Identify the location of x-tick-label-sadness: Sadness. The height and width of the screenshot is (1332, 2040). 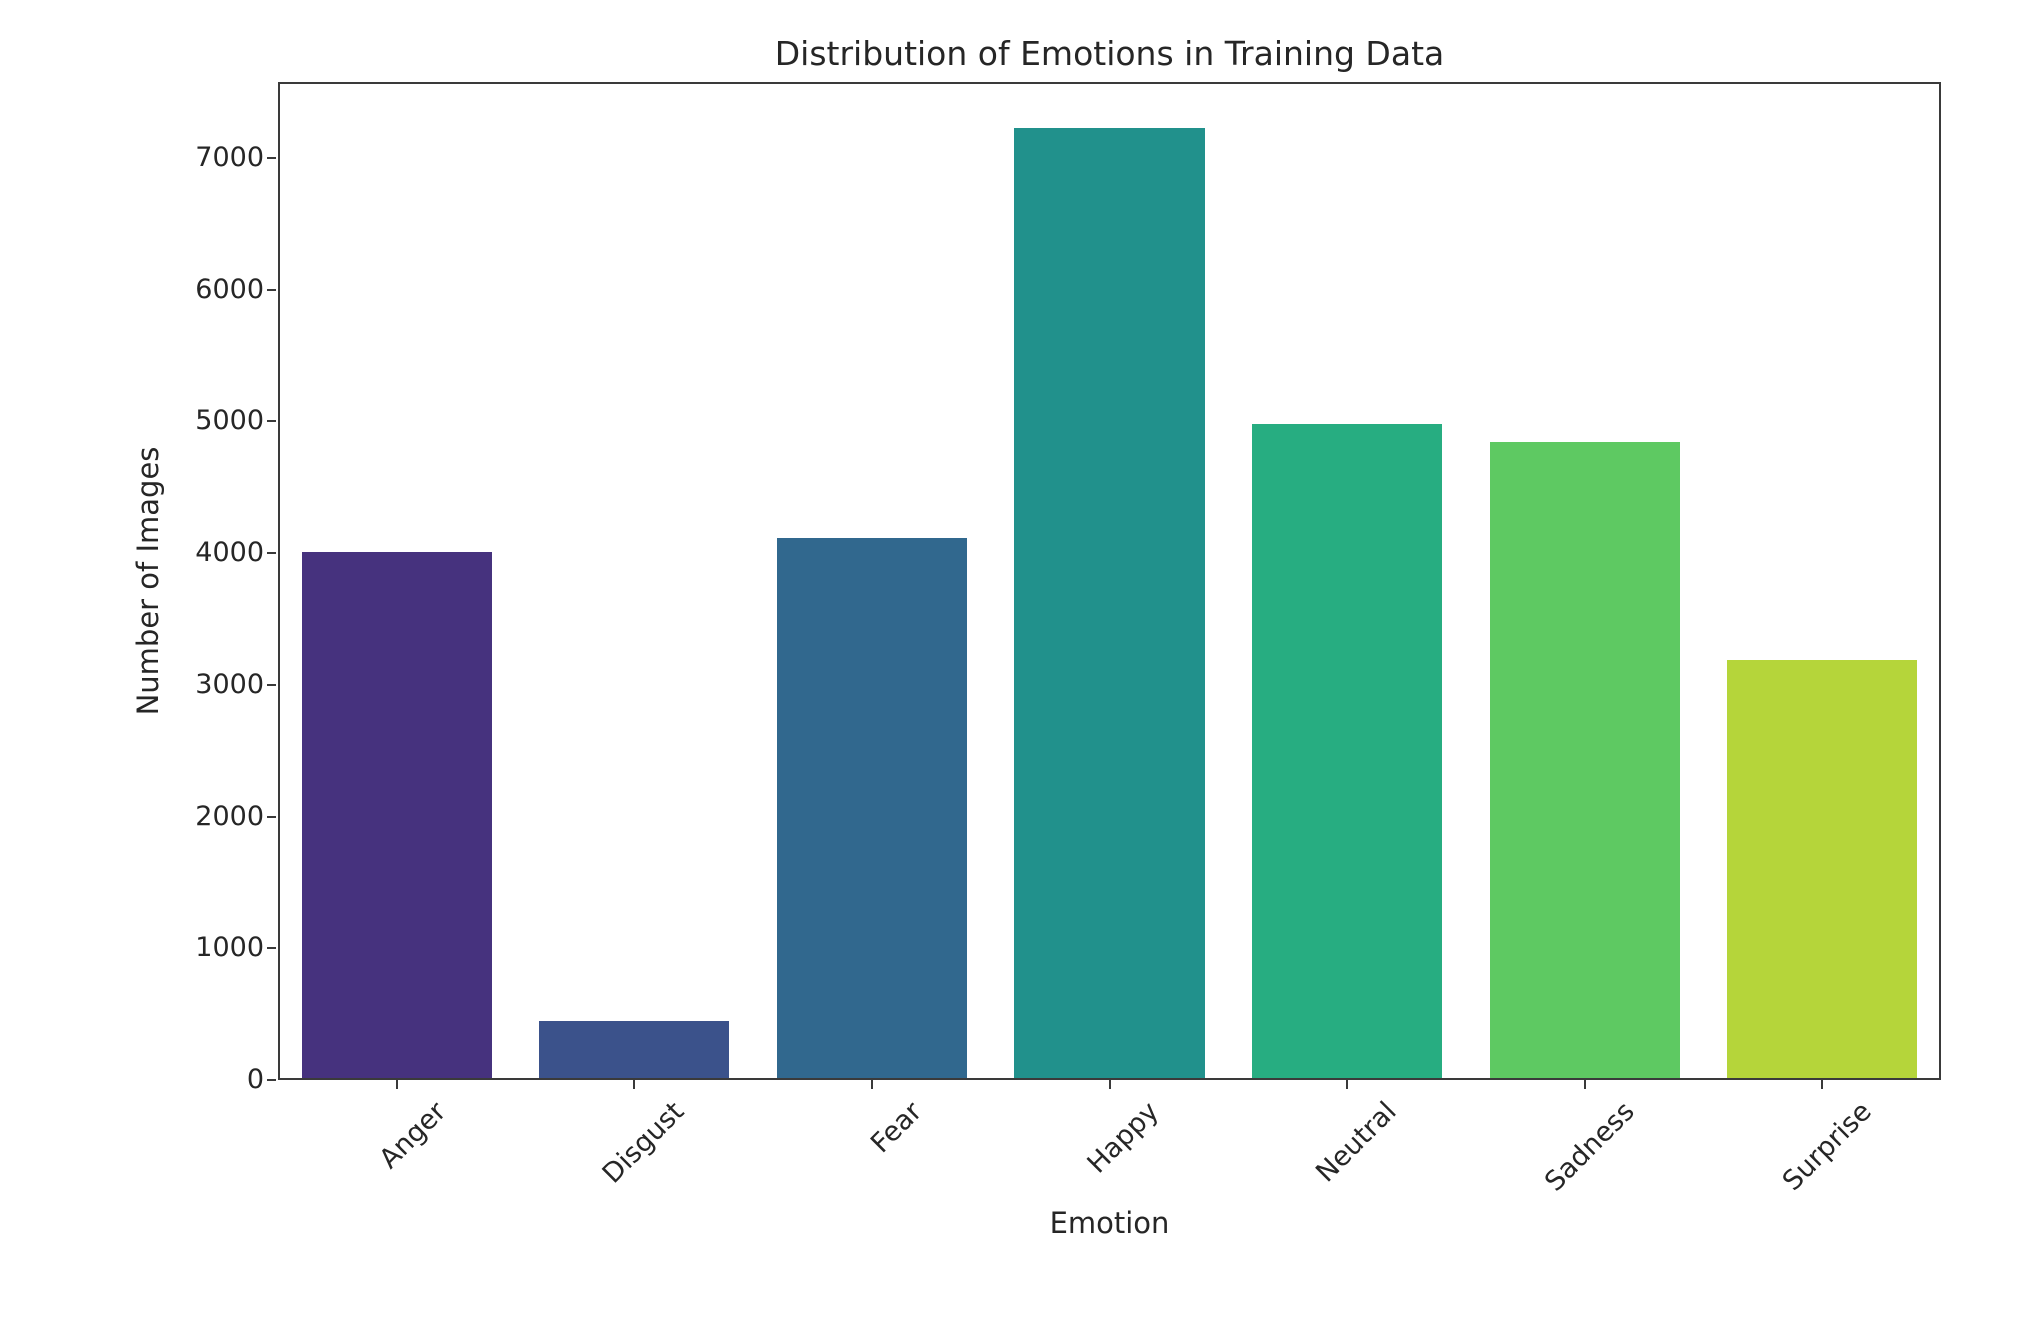
(1589, 1147).